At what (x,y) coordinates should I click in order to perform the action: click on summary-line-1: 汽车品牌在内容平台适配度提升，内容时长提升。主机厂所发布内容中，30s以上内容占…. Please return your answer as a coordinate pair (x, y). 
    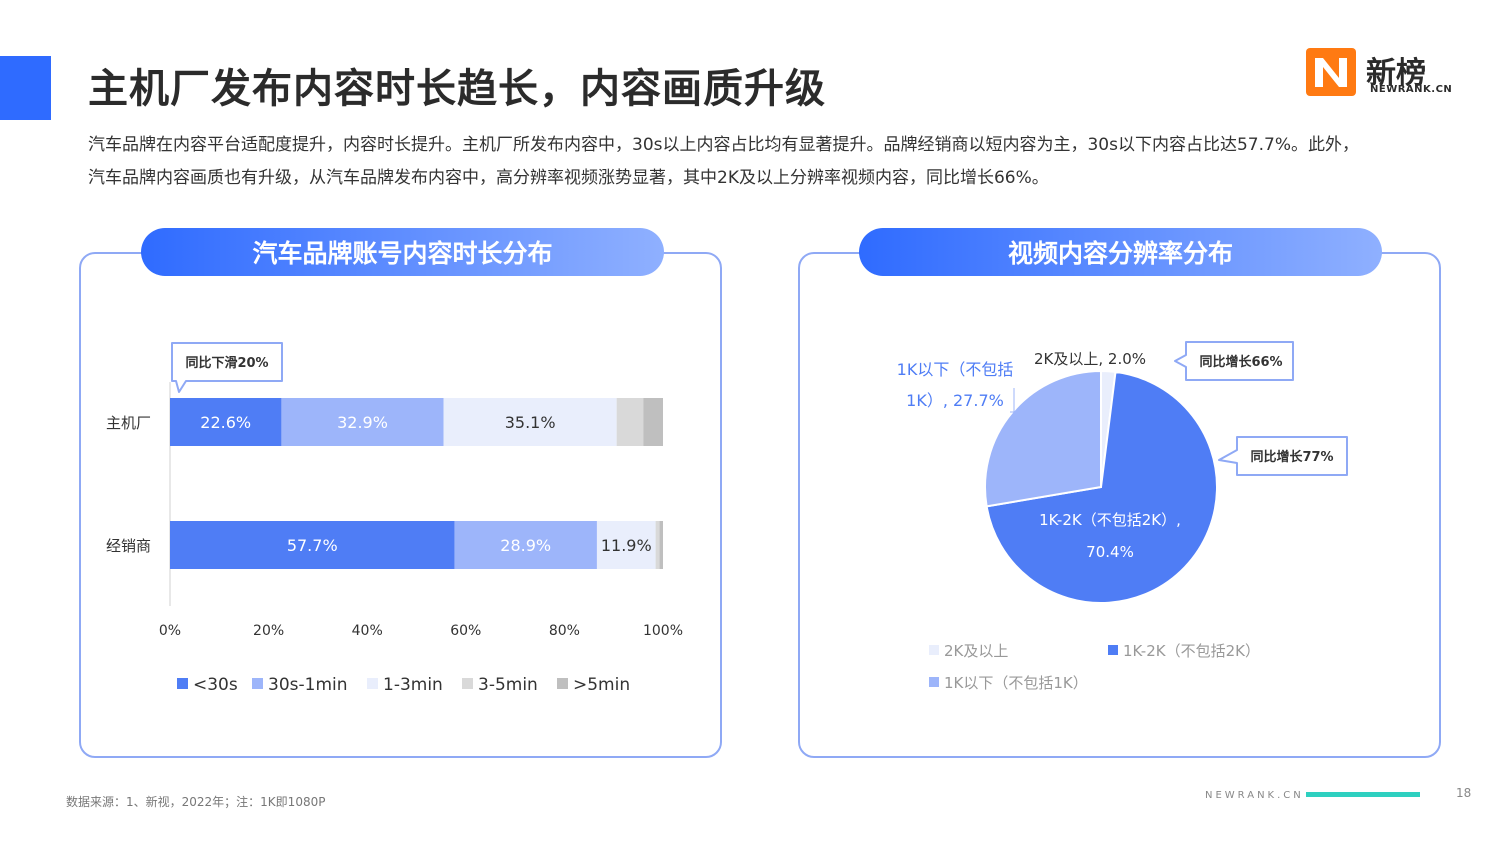
    Looking at the image, I should click on (723, 145).